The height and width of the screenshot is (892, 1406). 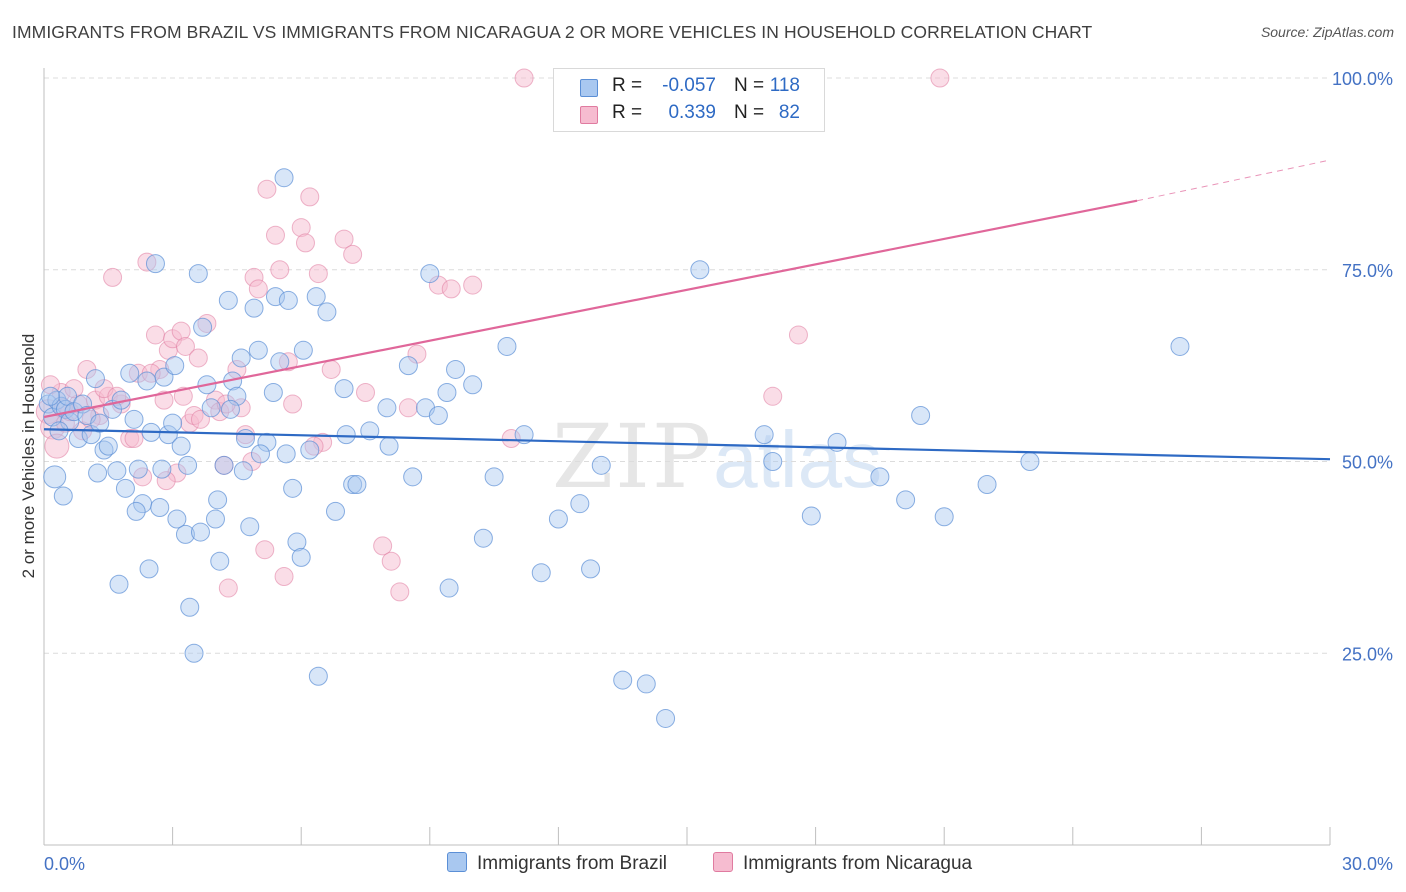 I want to click on correlation-legend: R = -0.057 N = 118 R = 0.339 N = 82, so click(x=689, y=100).